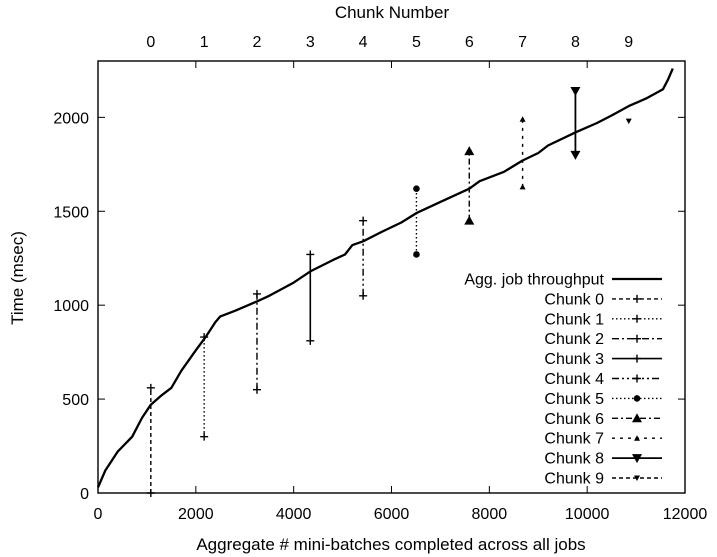 This screenshot has width=717, height=557. I want to click on x2-axis-title: Chunk Number, so click(392, 12).